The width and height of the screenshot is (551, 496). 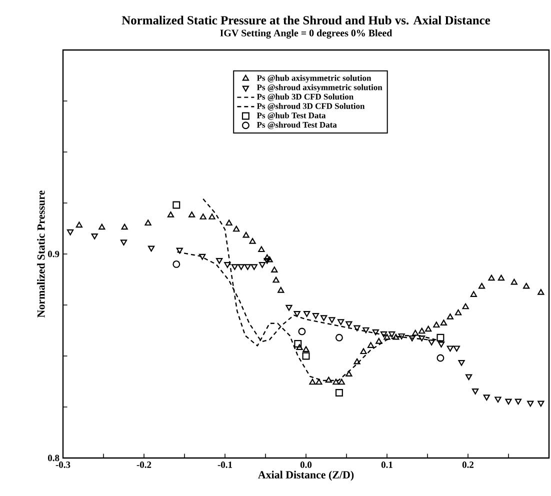 What do you see at coordinates (296, 126) in the screenshot?
I see `legend-label: Ps @shroud Test Data` at bounding box center [296, 126].